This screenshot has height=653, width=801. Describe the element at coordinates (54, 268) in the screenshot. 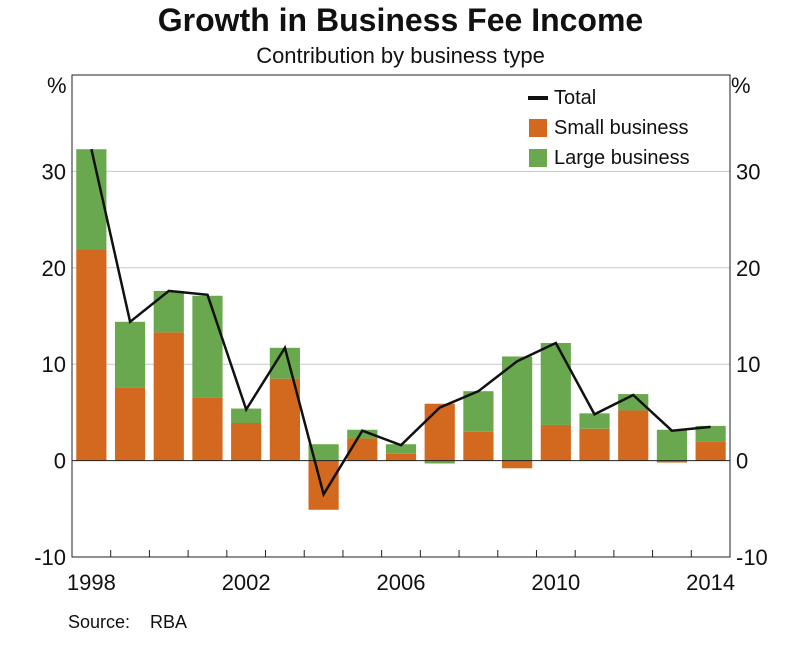

I see `y-tick-label-left: 20` at that location.